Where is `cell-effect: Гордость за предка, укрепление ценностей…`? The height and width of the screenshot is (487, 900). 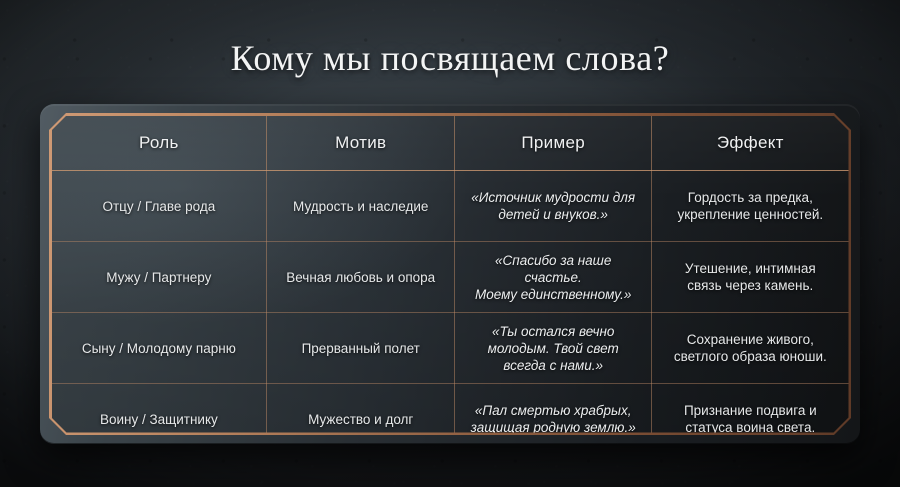
cell-effect: Гордость за предка, укрепление ценностей… is located at coordinates (750, 206).